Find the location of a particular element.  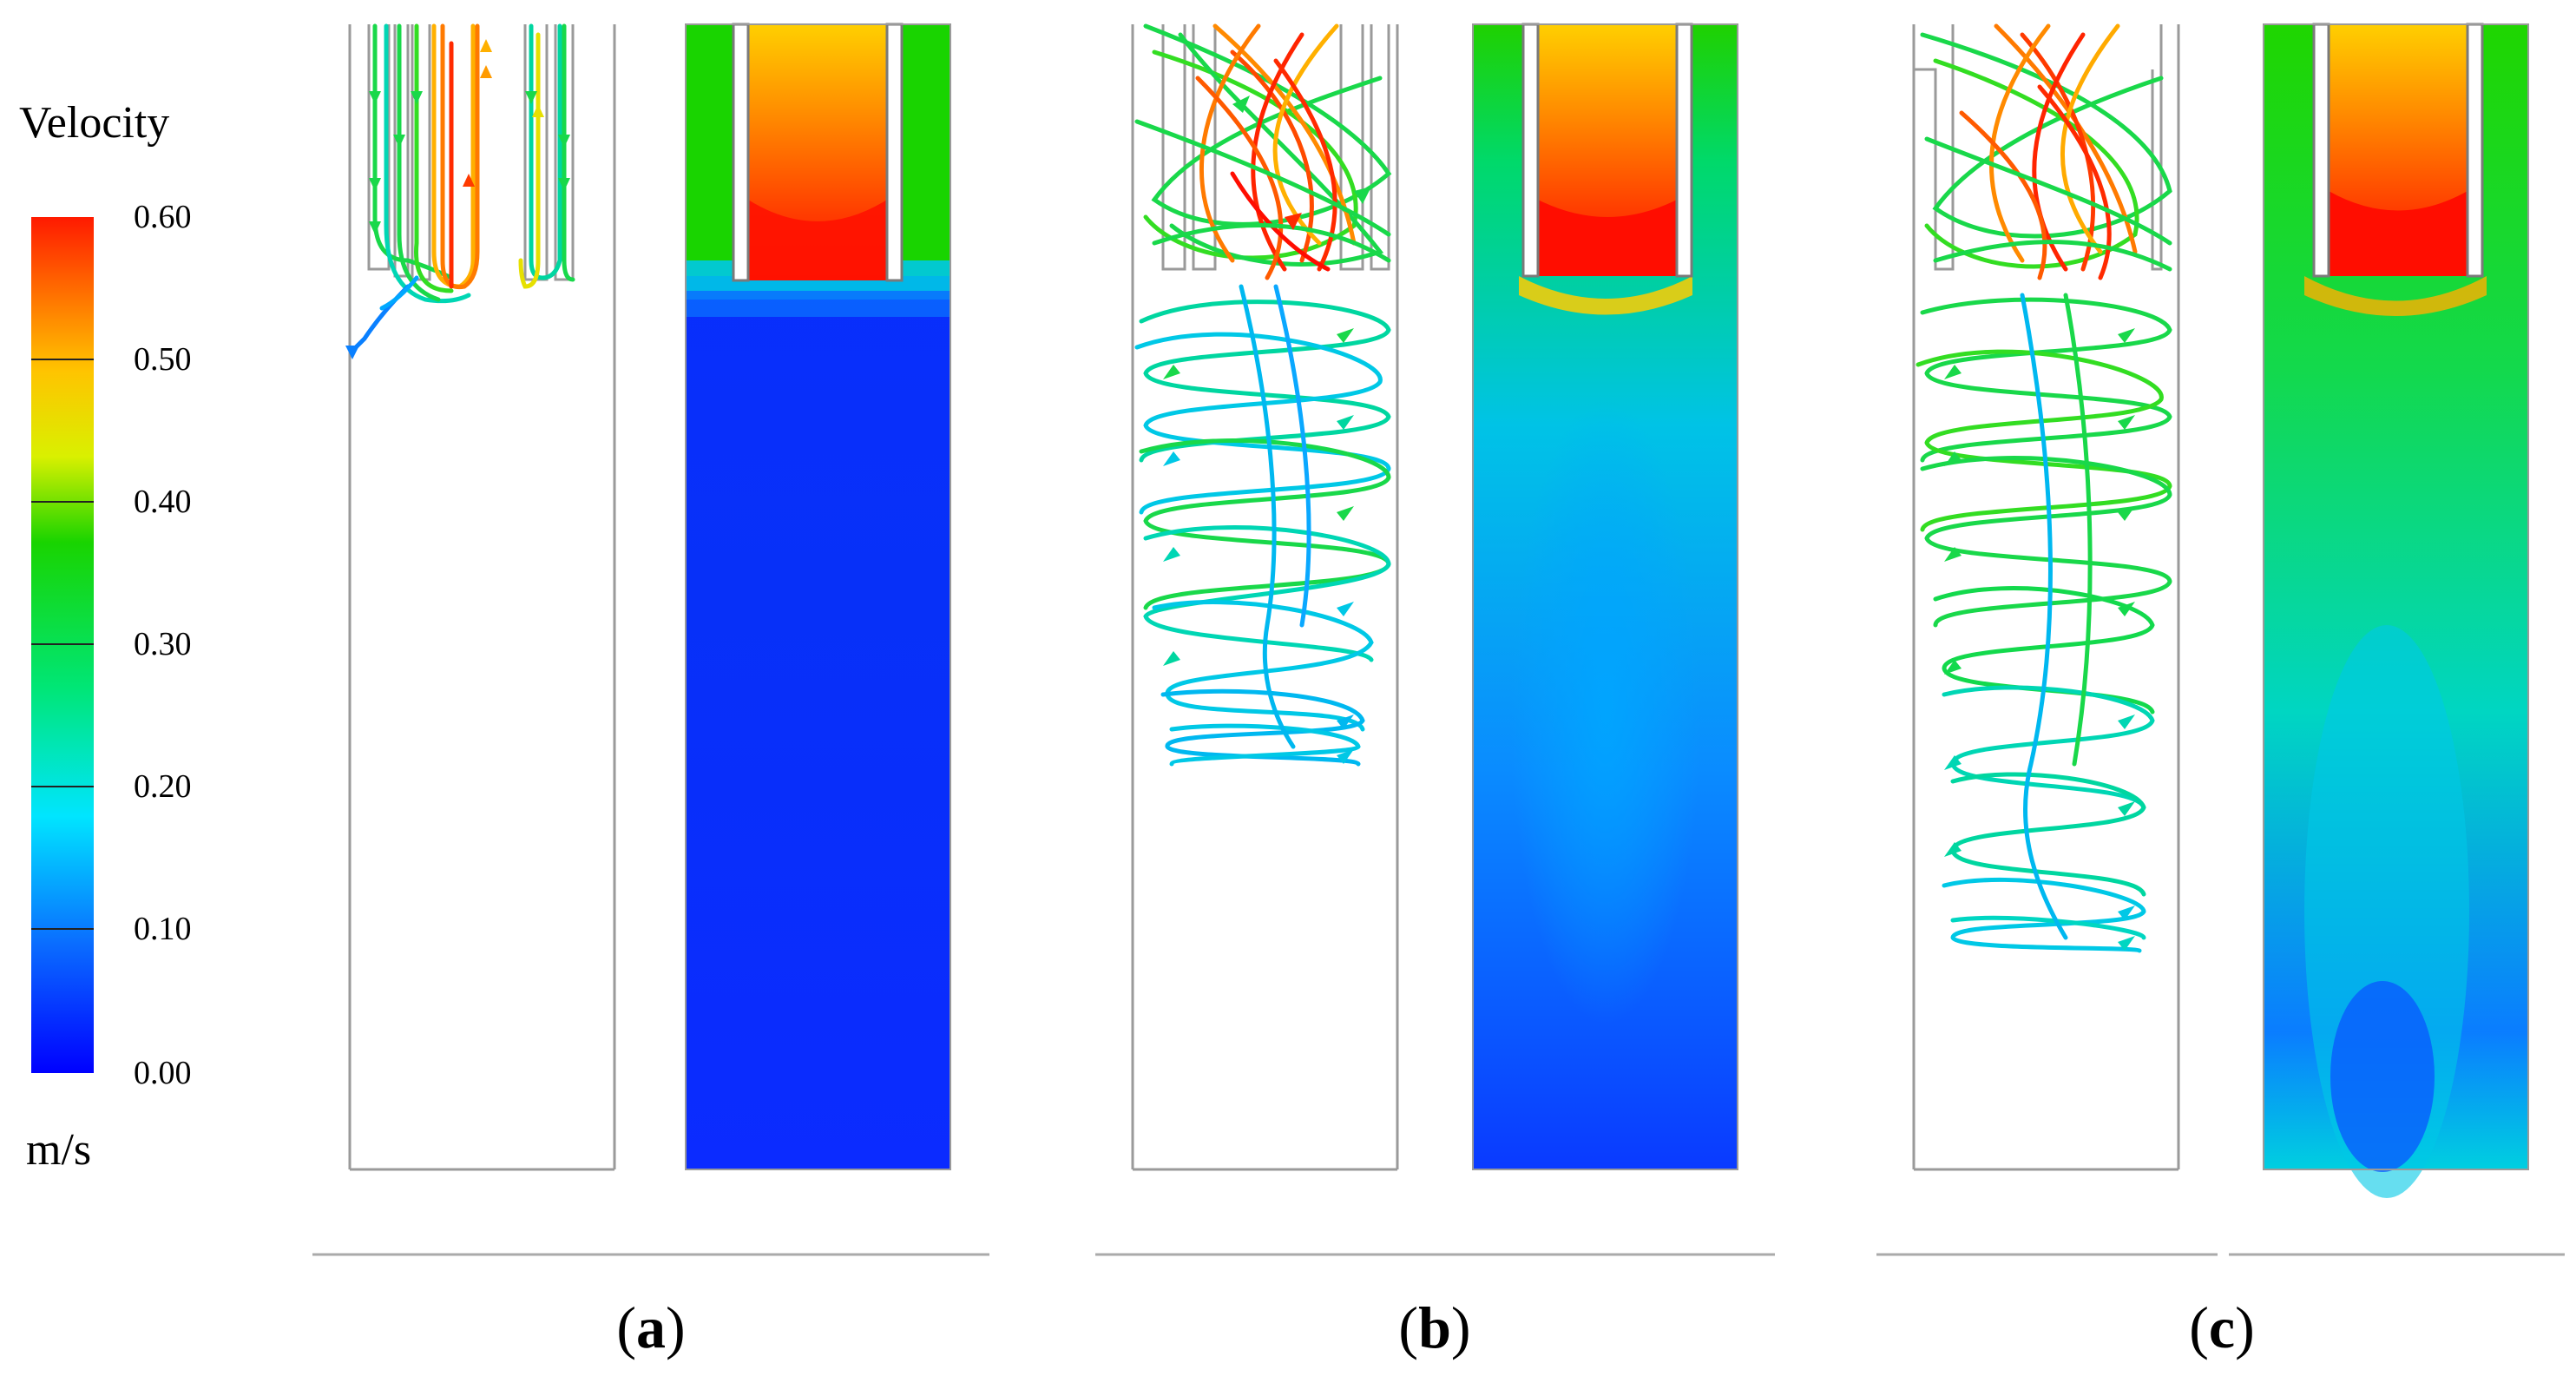

panel-c-streamlines-top is located at coordinates (2046, 151).